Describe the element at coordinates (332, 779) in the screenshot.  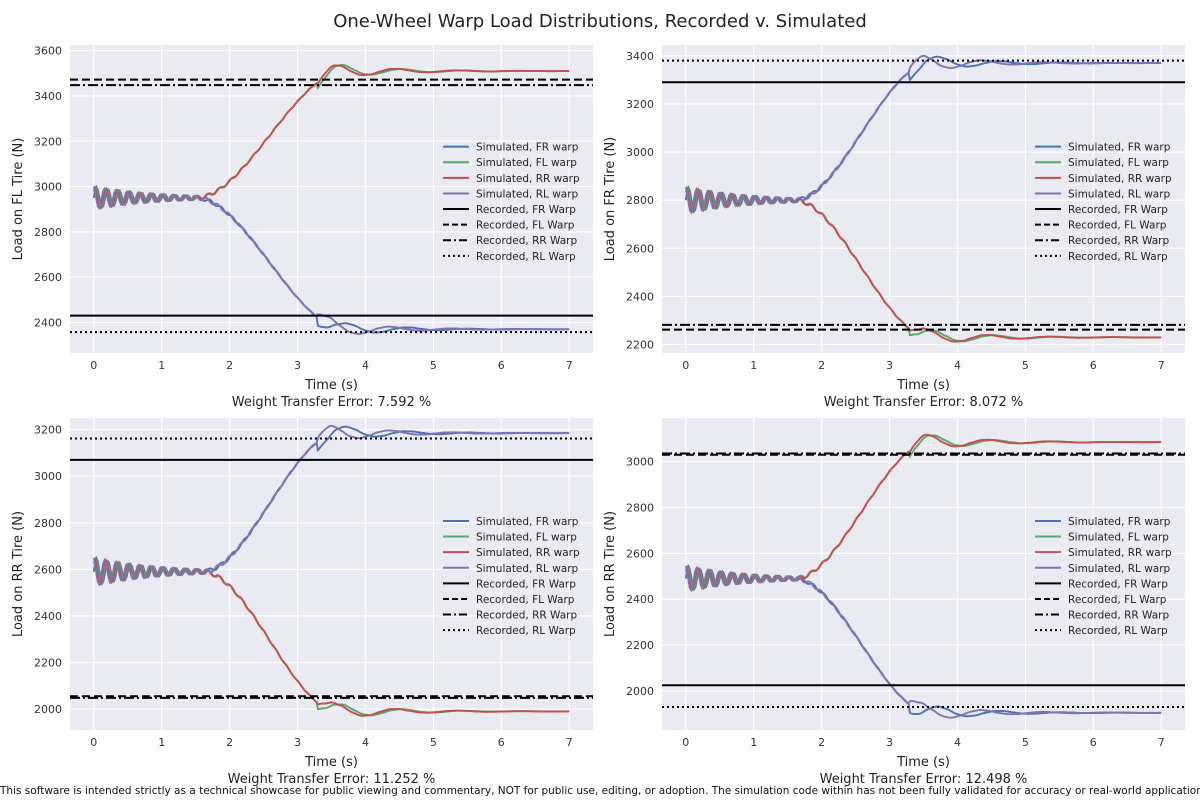
I see `error-annotation: Weight Transfer Error: 11.252 %` at that location.